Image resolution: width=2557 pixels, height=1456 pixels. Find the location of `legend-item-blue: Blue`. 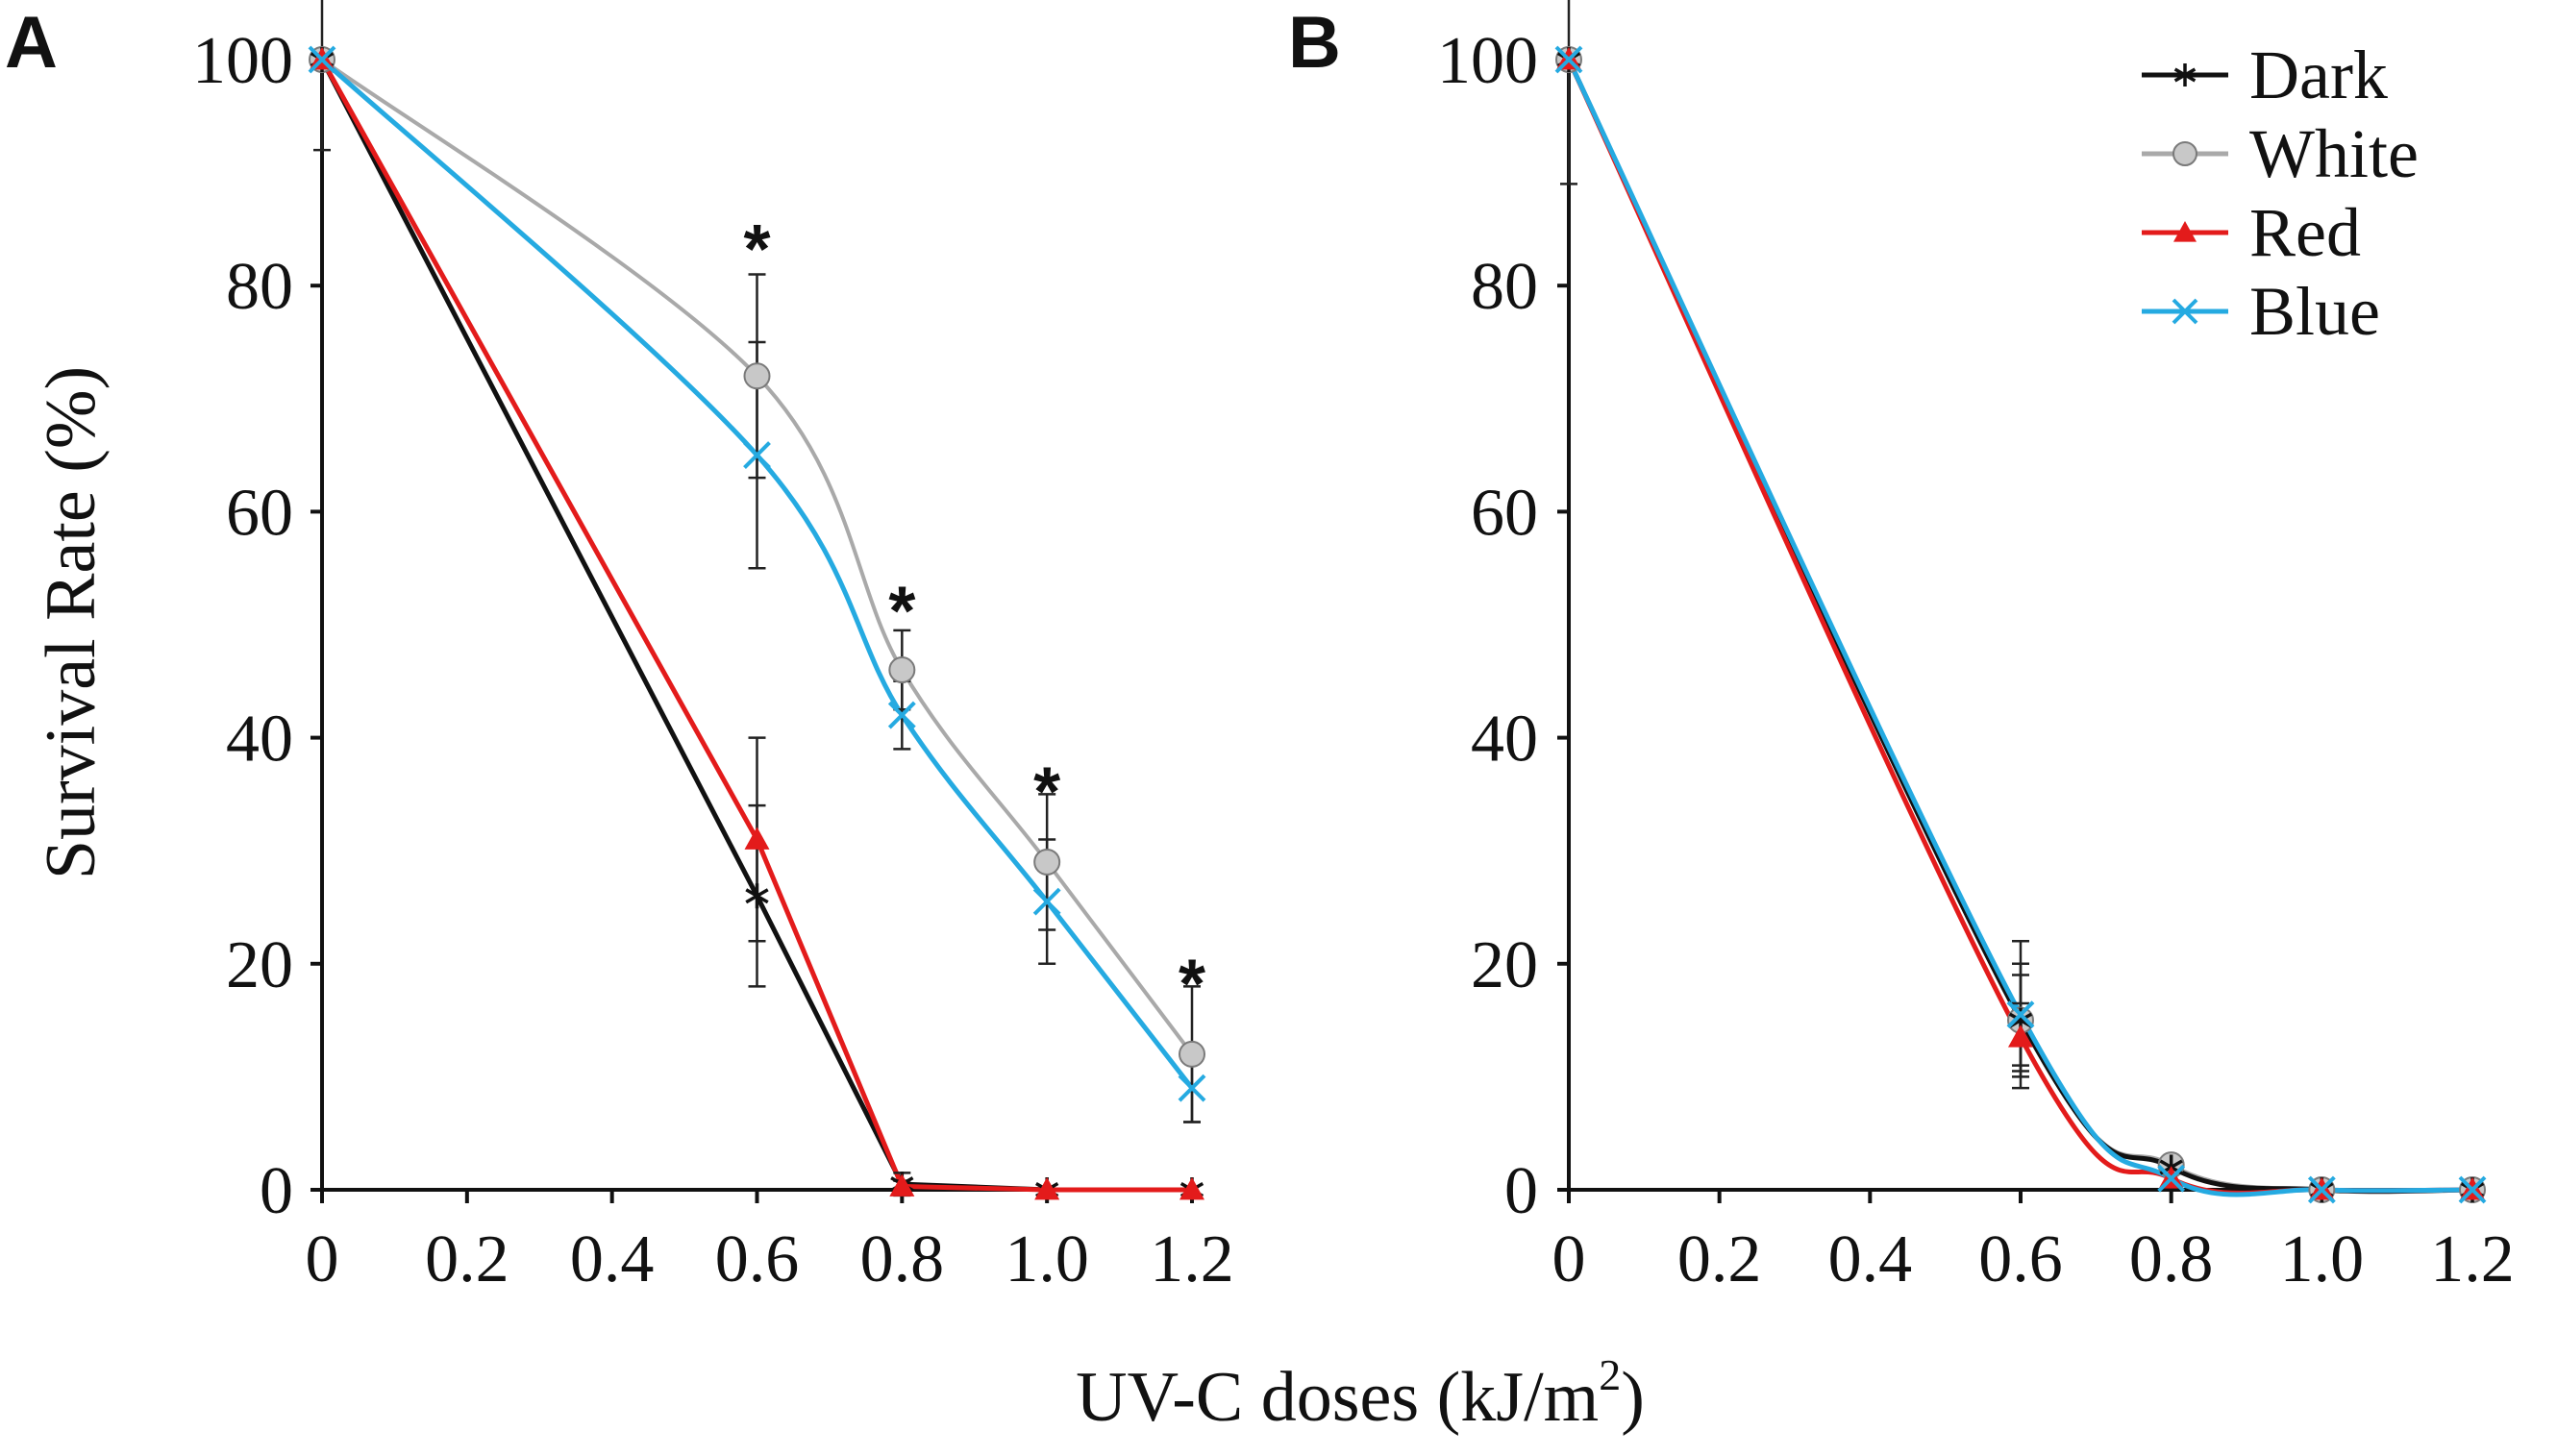

legend-item-blue: Blue is located at coordinates (2261, 312).